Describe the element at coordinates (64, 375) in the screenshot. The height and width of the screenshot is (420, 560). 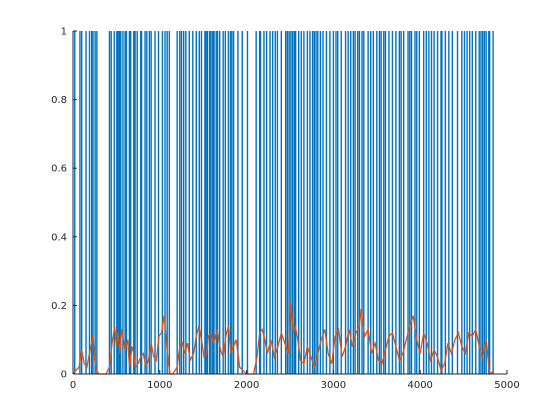
I see `y-tick-label: 0` at that location.